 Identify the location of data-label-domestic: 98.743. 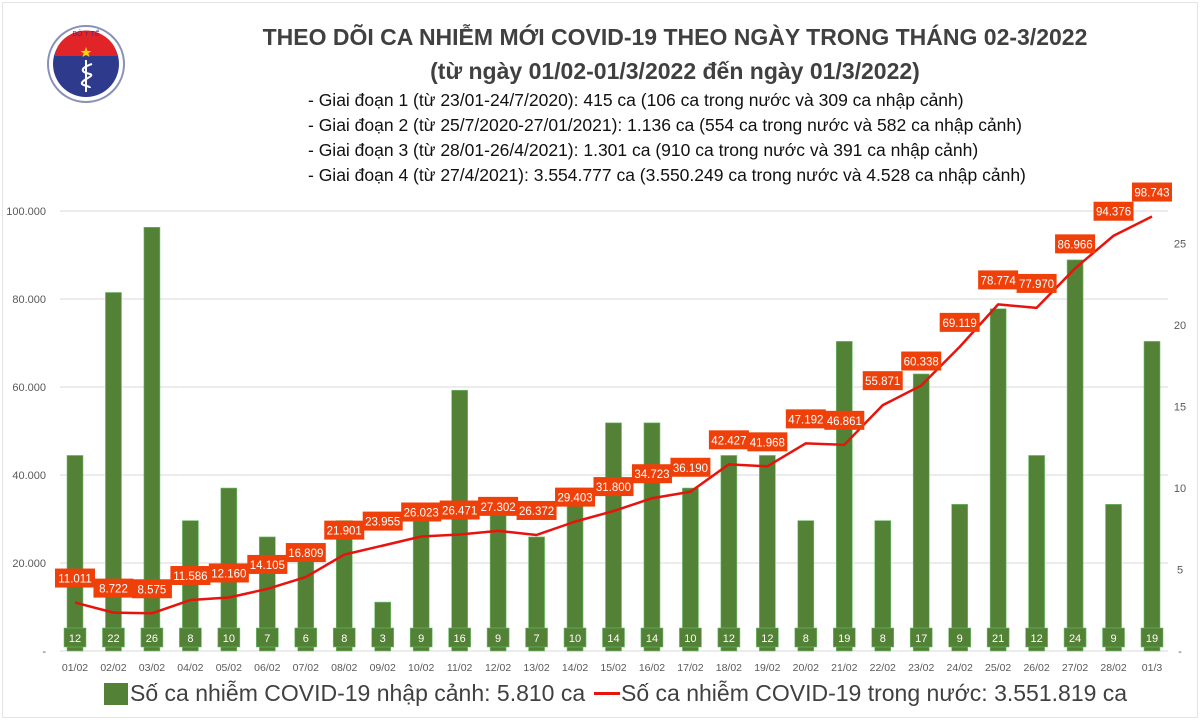
(1151, 194).